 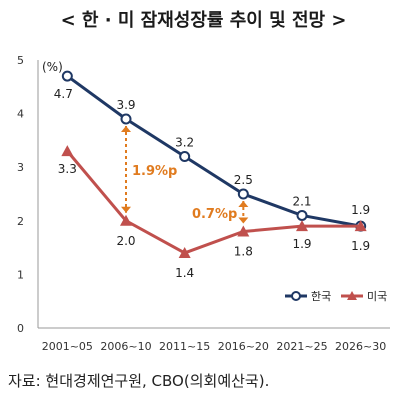 What do you see at coordinates (67, 346) in the screenshot?
I see `x-tick-label: 2001~05` at bounding box center [67, 346].